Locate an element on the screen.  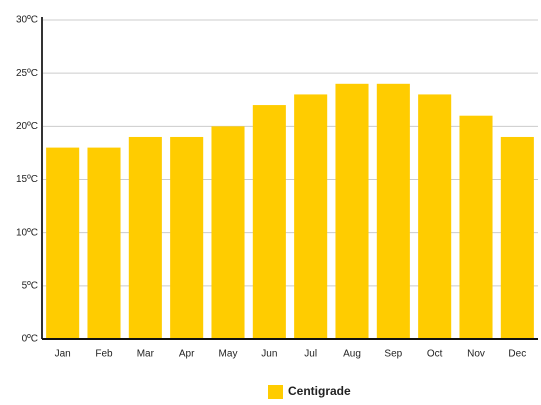
y-tick-label: 5ºC is located at coordinates (30, 285).